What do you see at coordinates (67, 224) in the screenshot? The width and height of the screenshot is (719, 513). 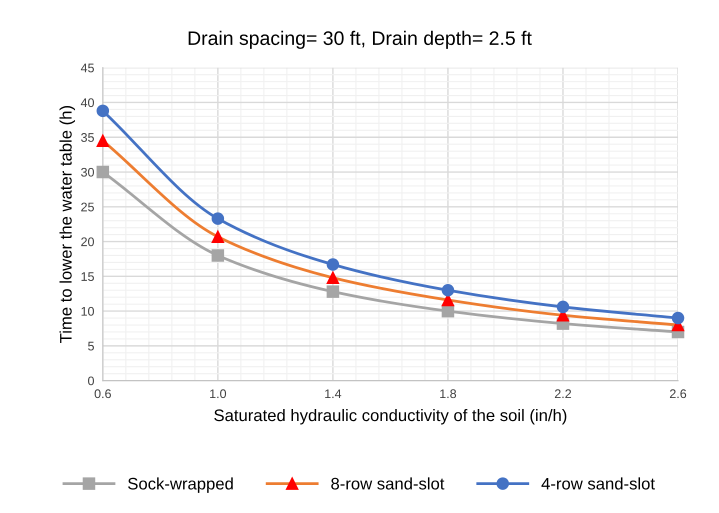 I see `y-axis-title: Time to lower the water table (h)` at bounding box center [67, 224].